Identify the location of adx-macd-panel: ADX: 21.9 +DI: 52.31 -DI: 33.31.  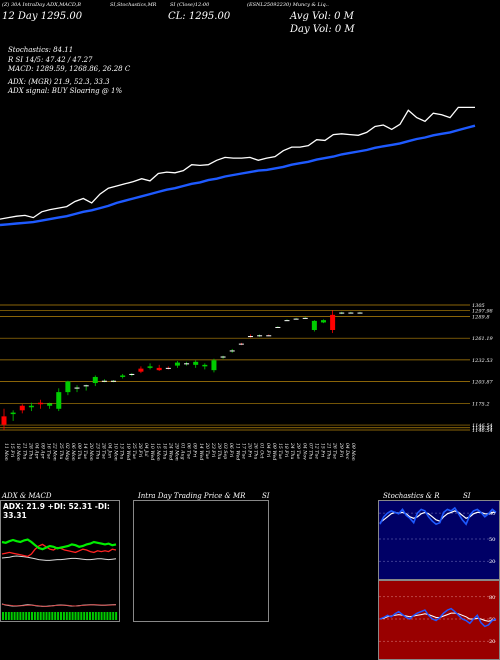
(60, 561).